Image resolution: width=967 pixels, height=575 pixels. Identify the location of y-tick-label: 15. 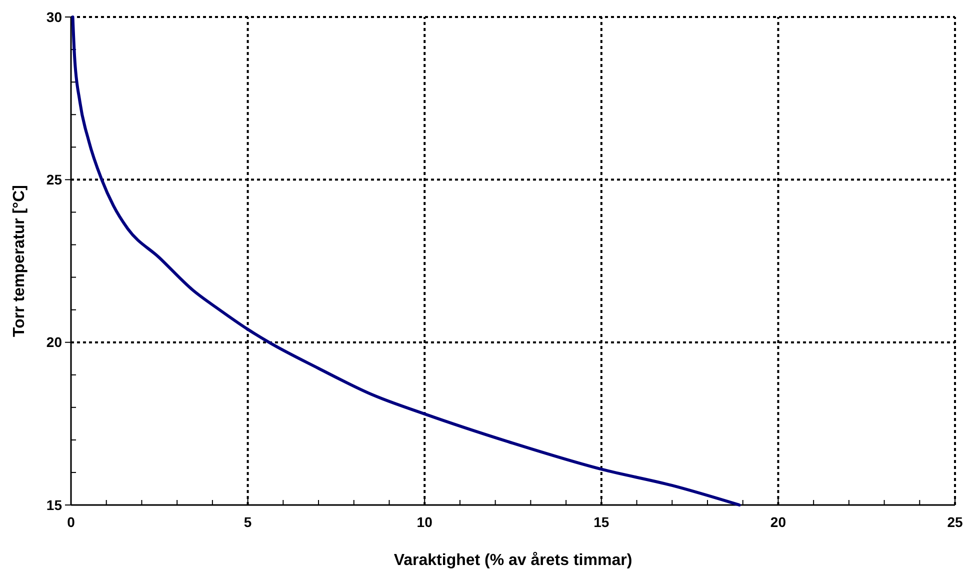
(54, 504).